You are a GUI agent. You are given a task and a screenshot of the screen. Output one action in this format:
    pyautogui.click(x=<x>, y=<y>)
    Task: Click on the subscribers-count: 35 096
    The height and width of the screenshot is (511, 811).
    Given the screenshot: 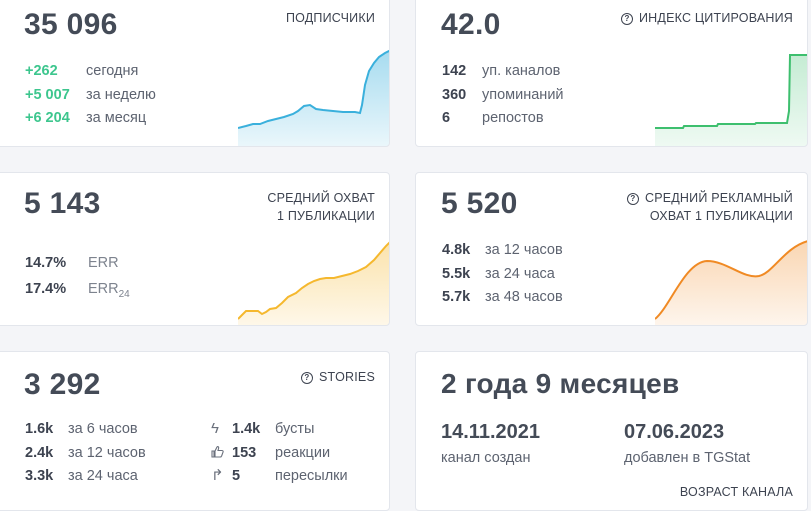 What is the action you would take?
    pyautogui.click(x=71, y=24)
    